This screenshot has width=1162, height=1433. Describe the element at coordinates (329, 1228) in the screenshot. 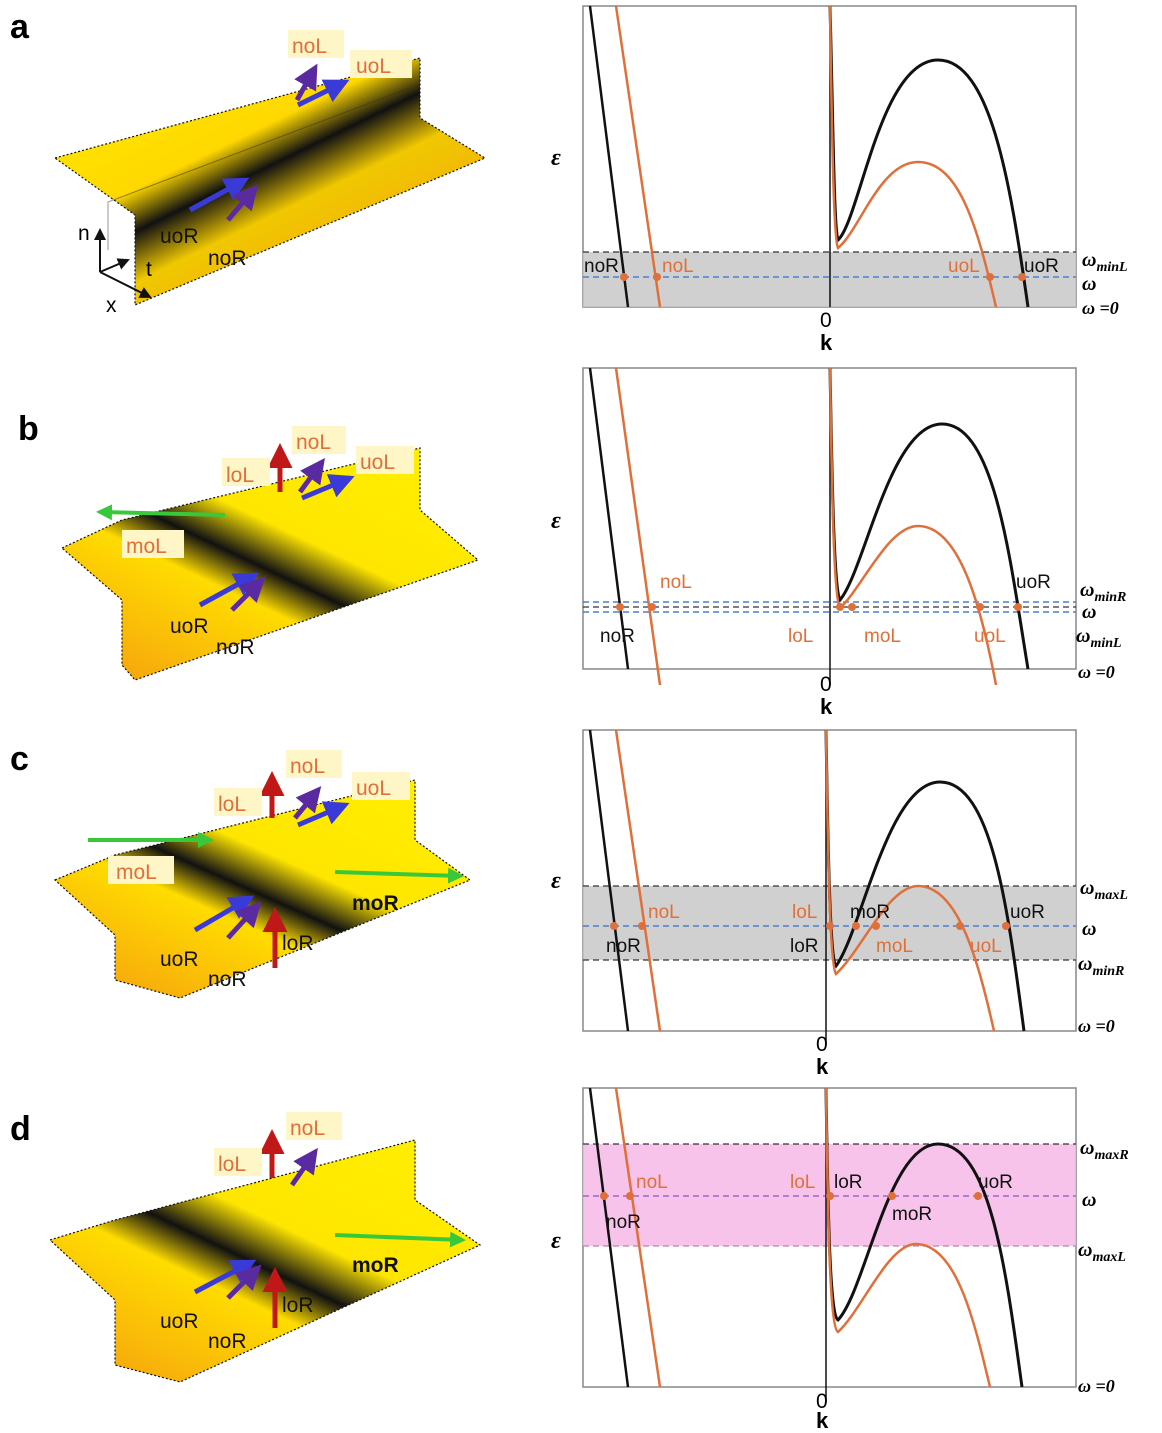

I see `panel-d-arrows` at that location.